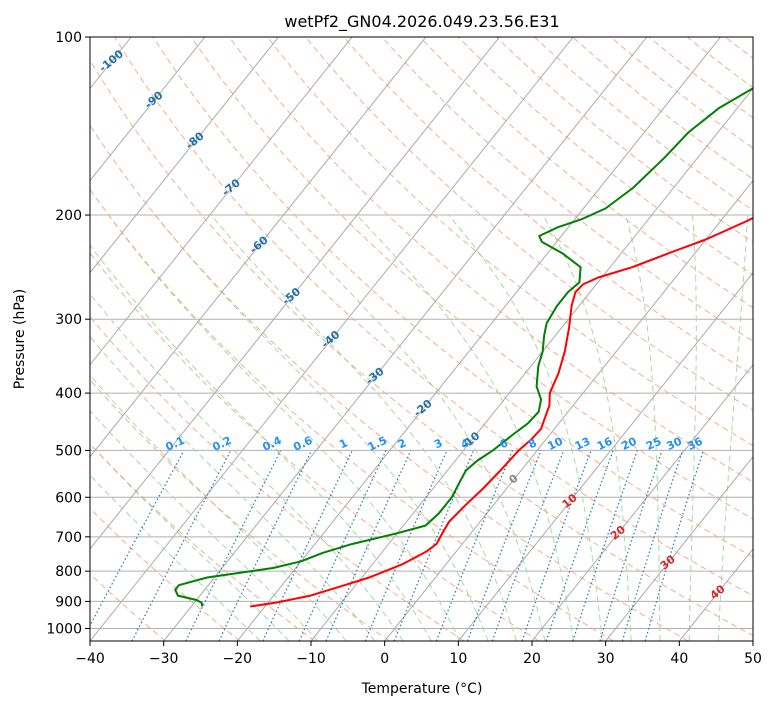 This screenshot has height=708, width=775. I want to click on moist-adiabat--8, so click(218, 507).